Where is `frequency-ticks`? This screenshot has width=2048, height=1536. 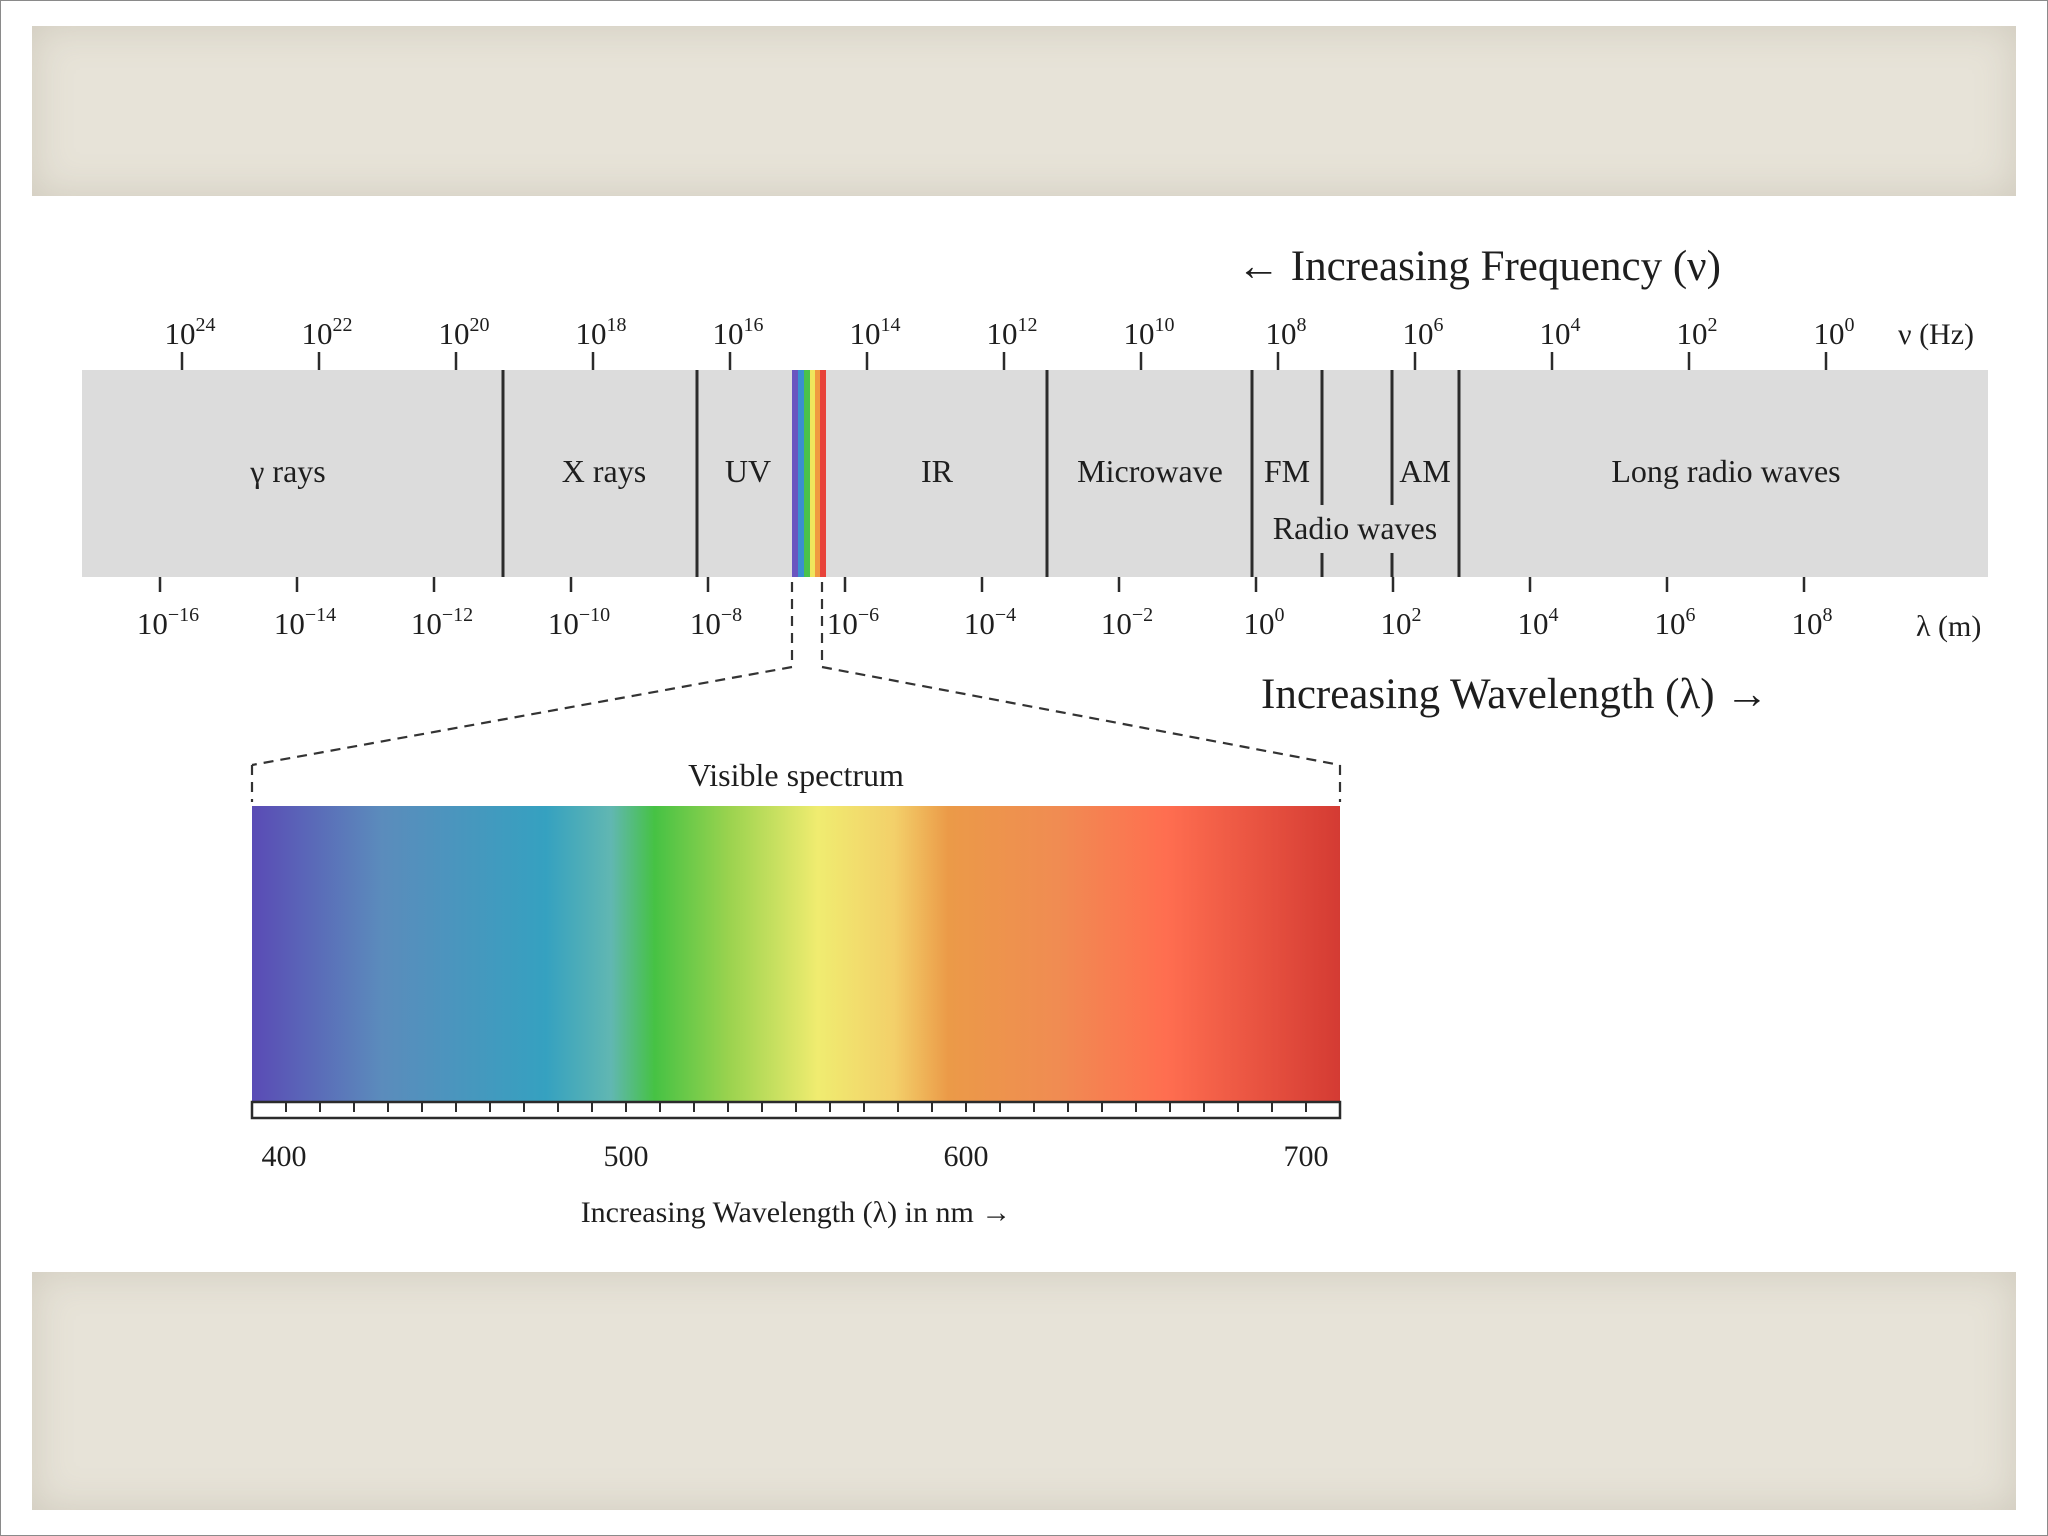 frequency-ticks is located at coordinates (1004, 361).